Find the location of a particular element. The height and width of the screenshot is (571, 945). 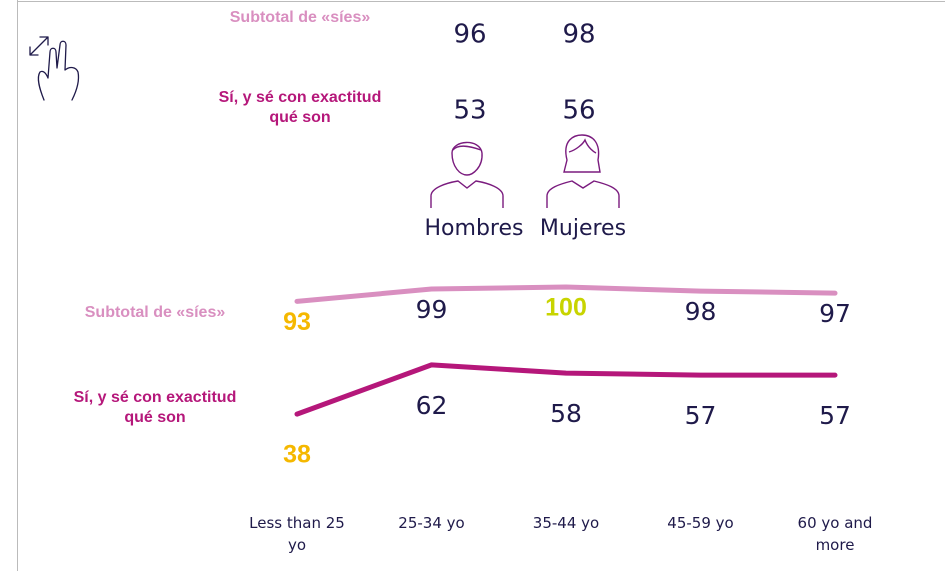

series-label: Subtotal de «síes» is located at coordinates (155, 312).